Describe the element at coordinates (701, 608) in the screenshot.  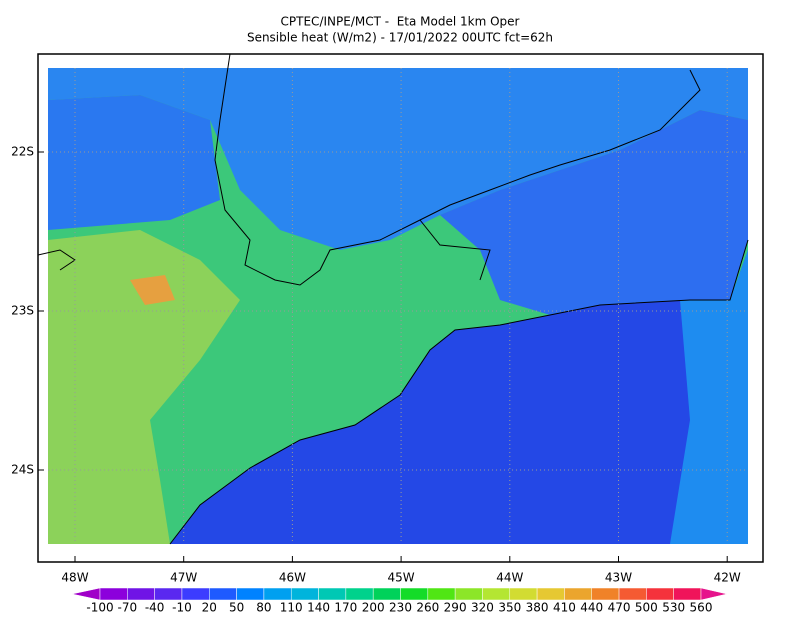
I see `colorbar-label: 560` at that location.